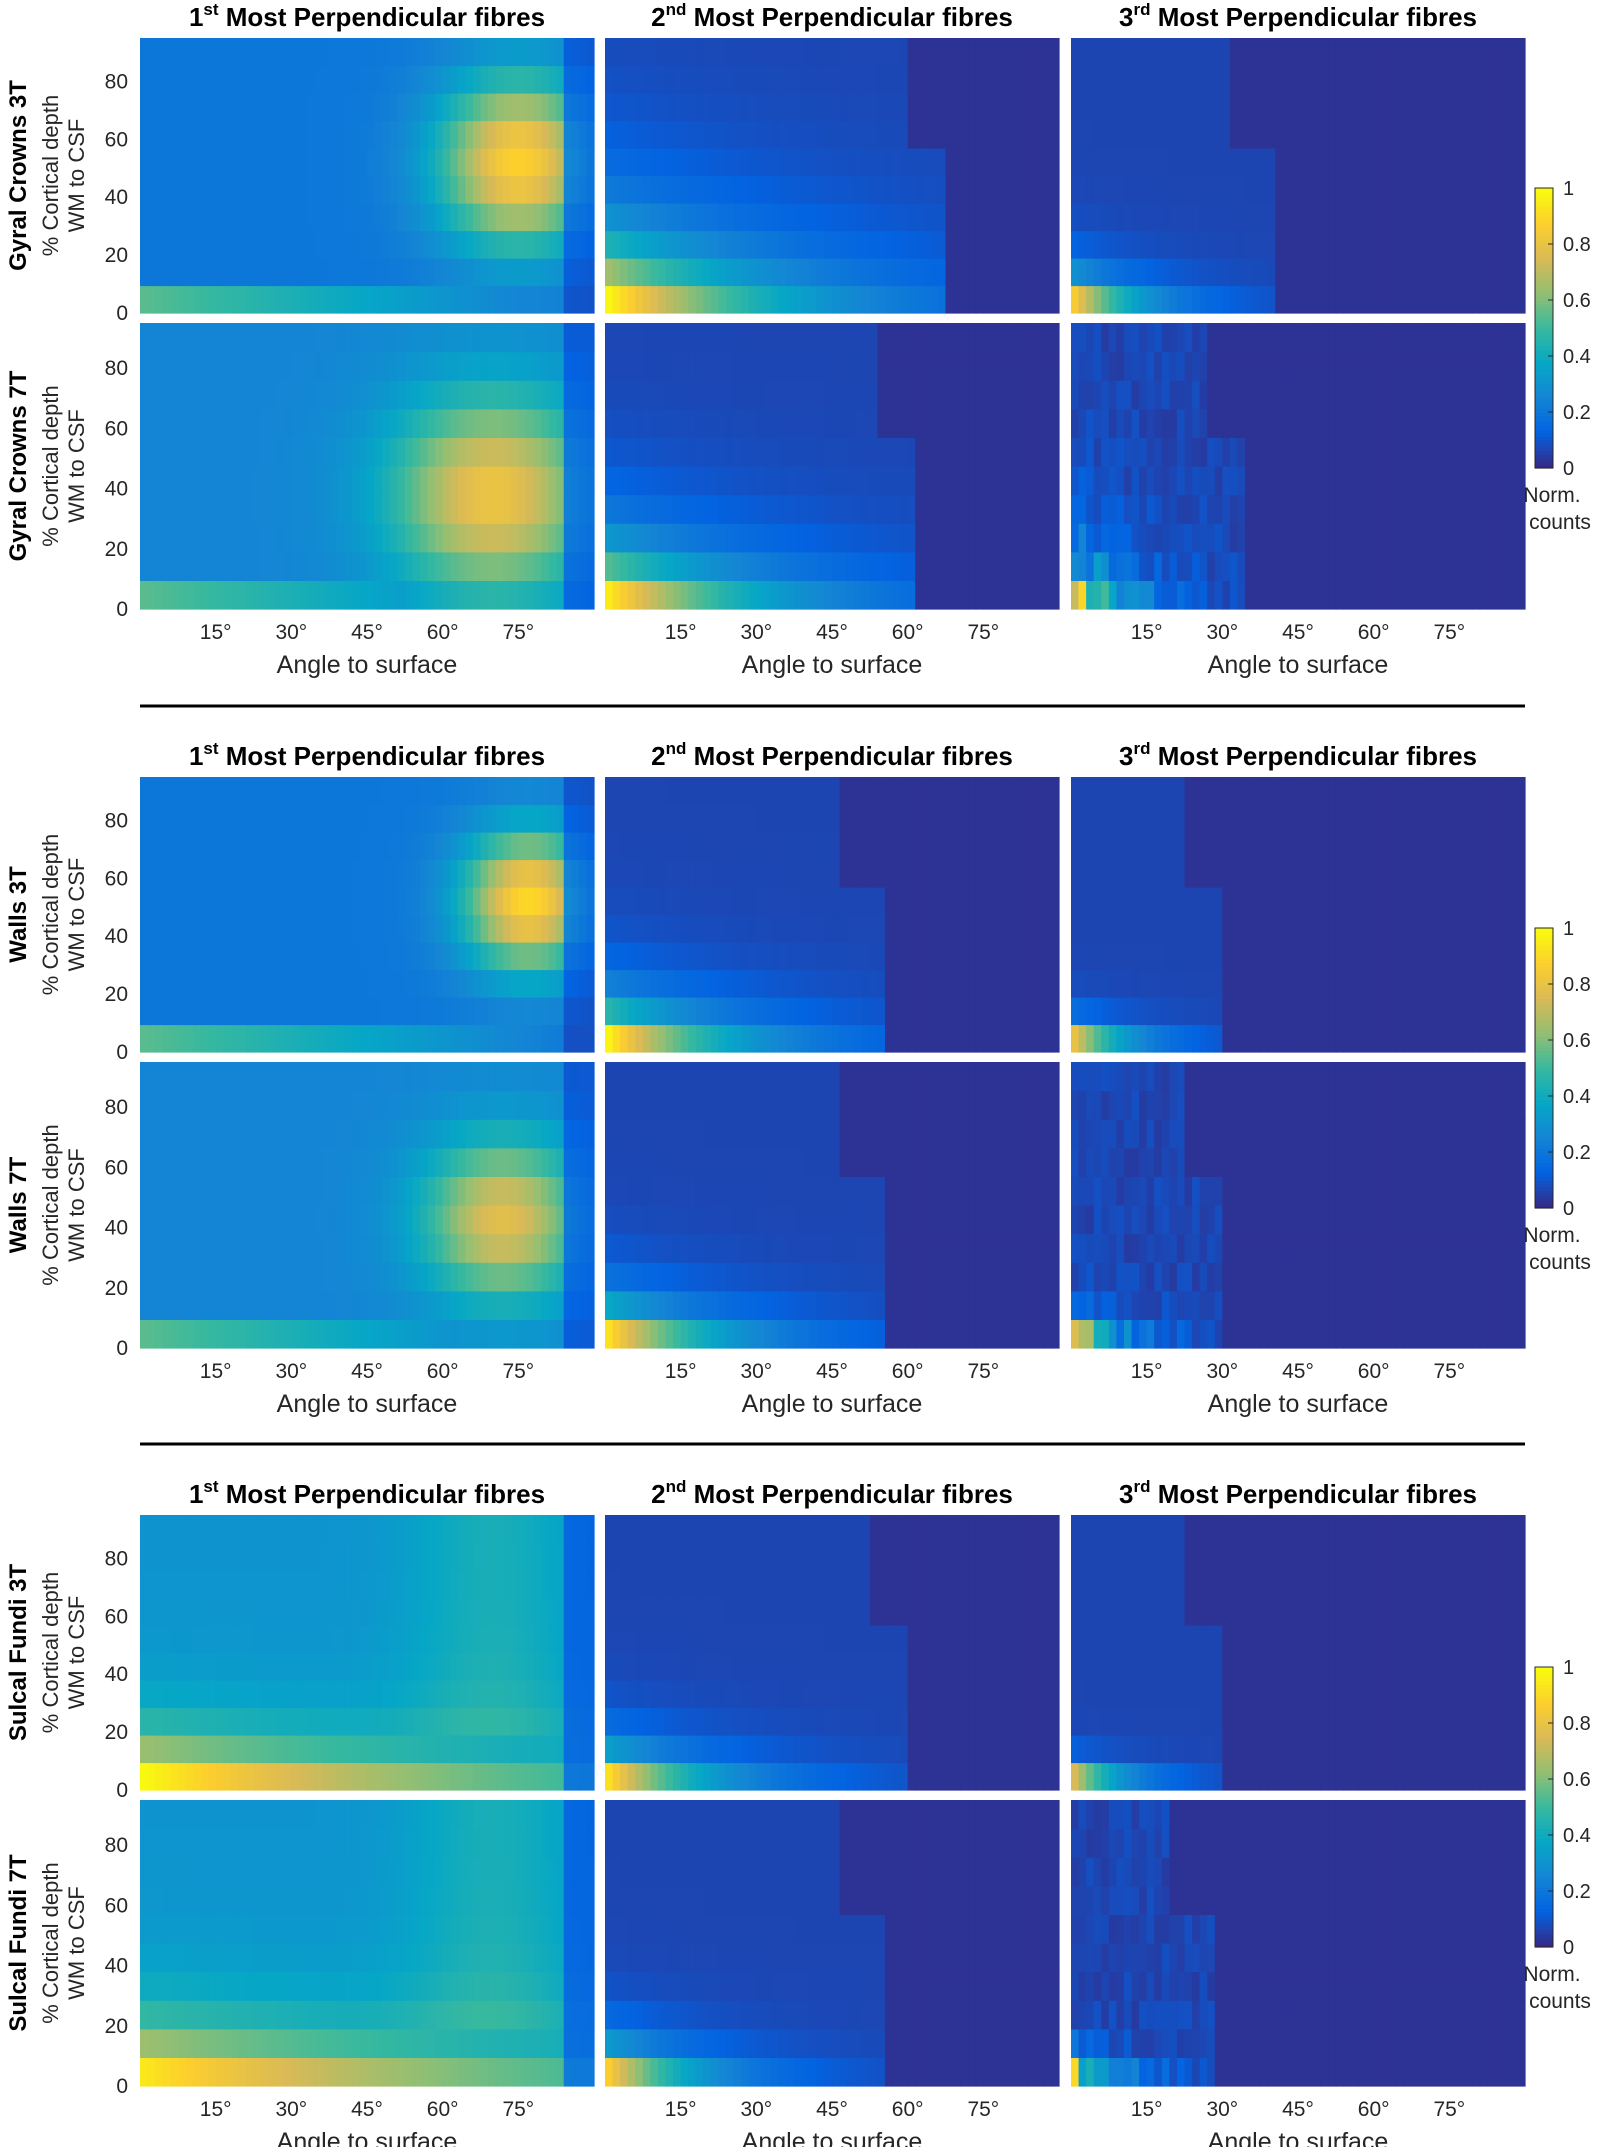 This screenshot has height=2147, width=1606. What do you see at coordinates (1544, 309) in the screenshot?
I see `colorbar-step` at bounding box center [1544, 309].